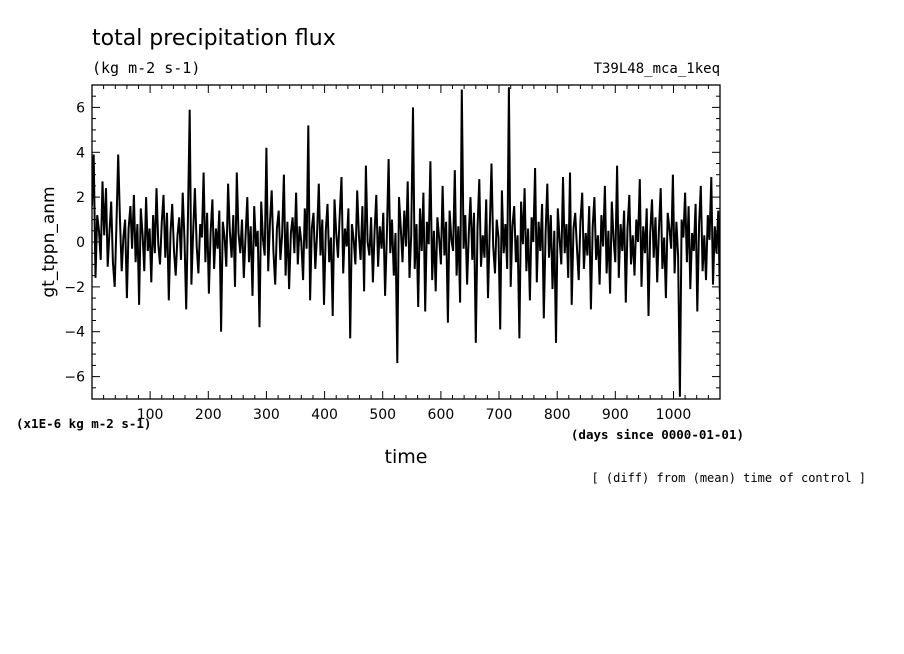  Describe the element at coordinates (80, 243) in the screenshot. I see `y-tick-label: 0` at that location.